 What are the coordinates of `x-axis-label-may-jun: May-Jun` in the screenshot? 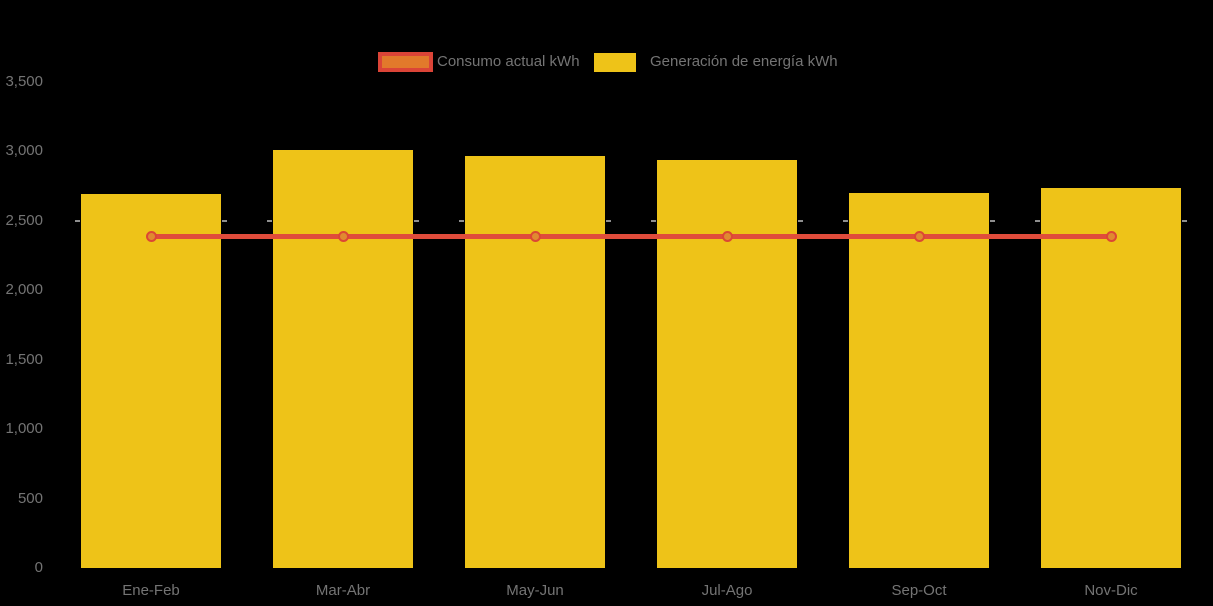 It's located at (535, 590).